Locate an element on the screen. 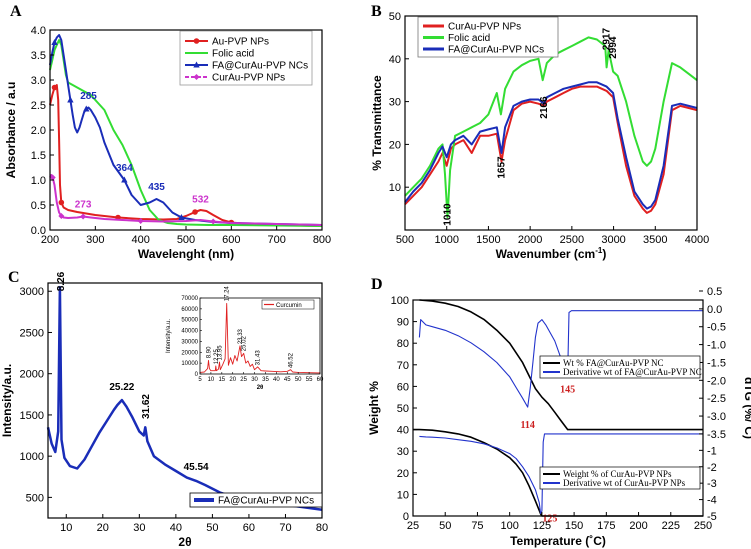 The height and width of the screenshot is (549, 751). legend-marker-a is located at coordinates (196, 64).